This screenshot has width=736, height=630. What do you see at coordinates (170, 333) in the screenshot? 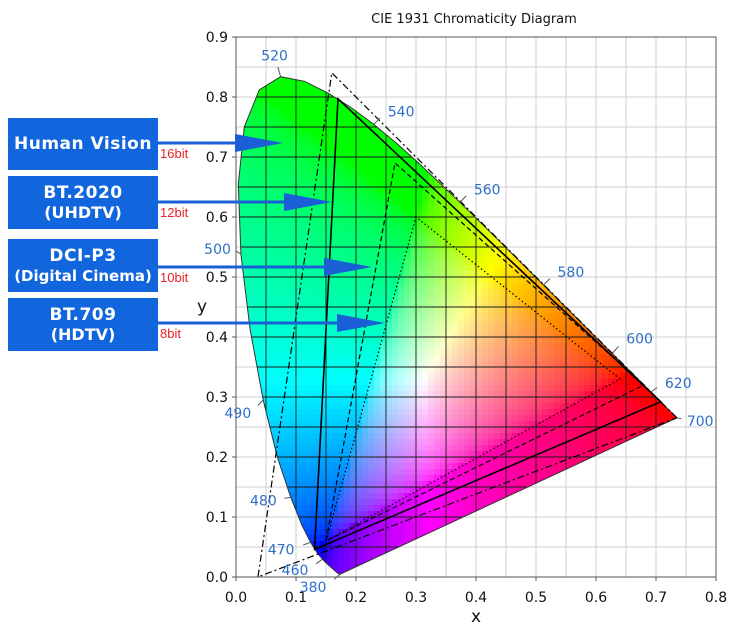
I see `bit-depth-8: 8bit` at bounding box center [170, 333].